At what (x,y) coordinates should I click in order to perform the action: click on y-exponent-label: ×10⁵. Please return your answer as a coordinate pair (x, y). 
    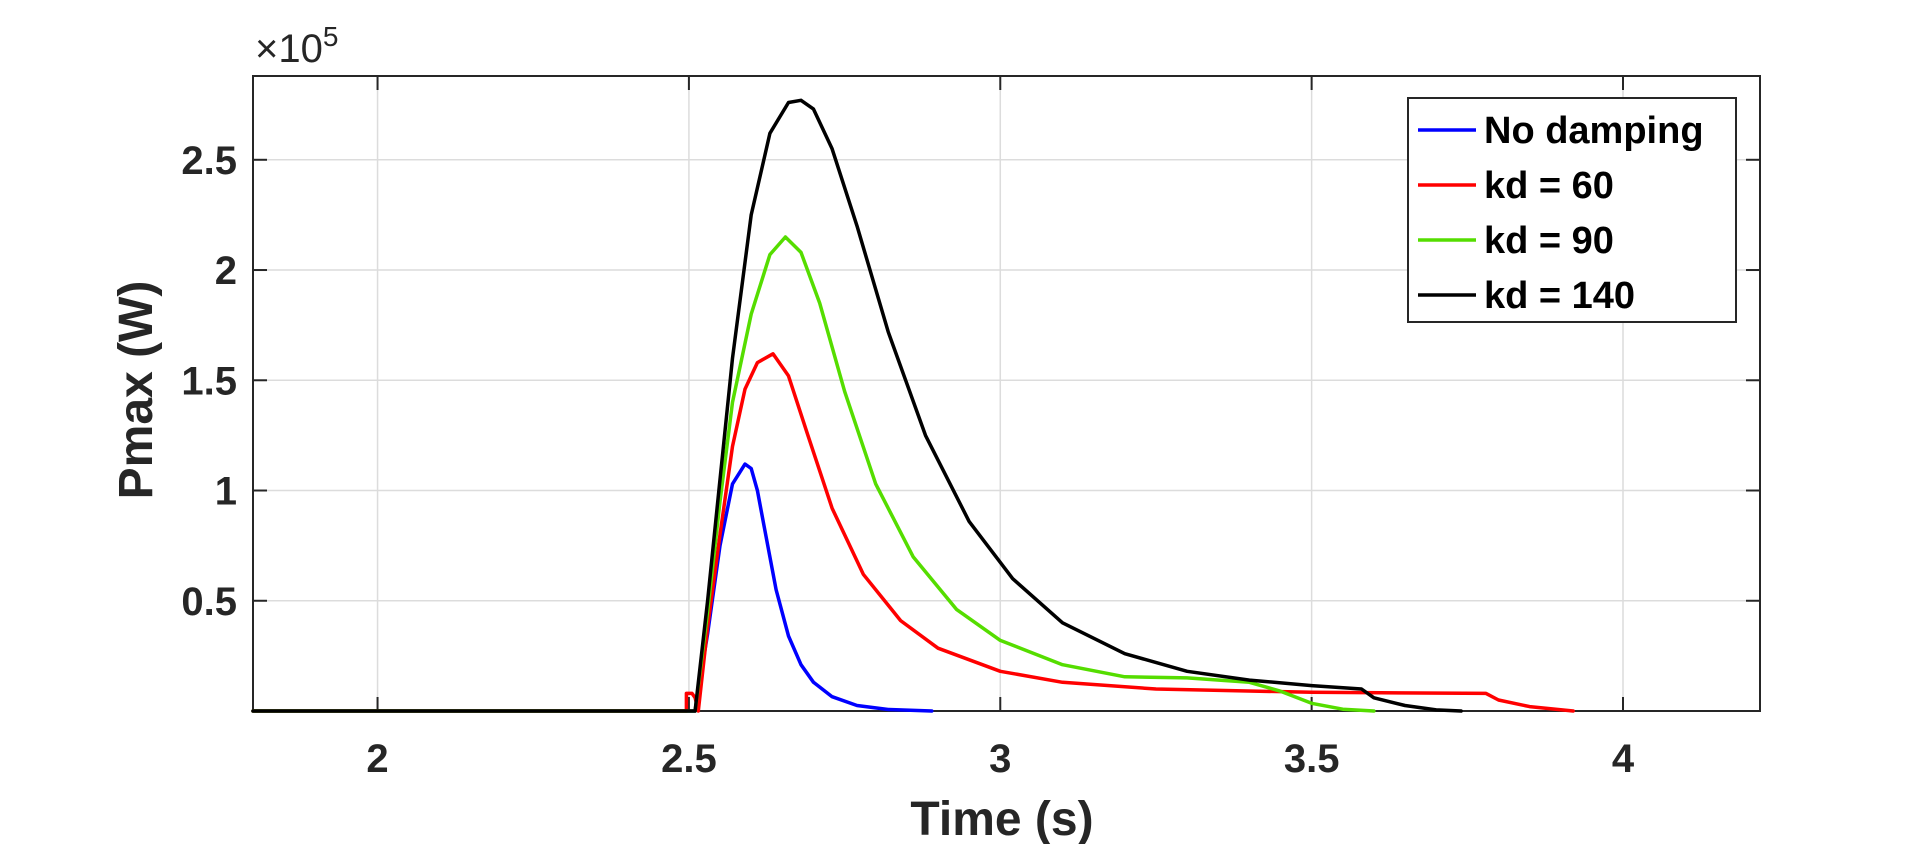
    Looking at the image, I should click on (296, 46).